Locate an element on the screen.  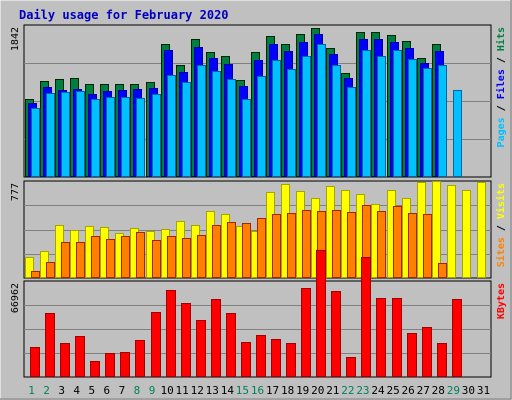
day-label-6: 6 is located at coordinates (107, 390).